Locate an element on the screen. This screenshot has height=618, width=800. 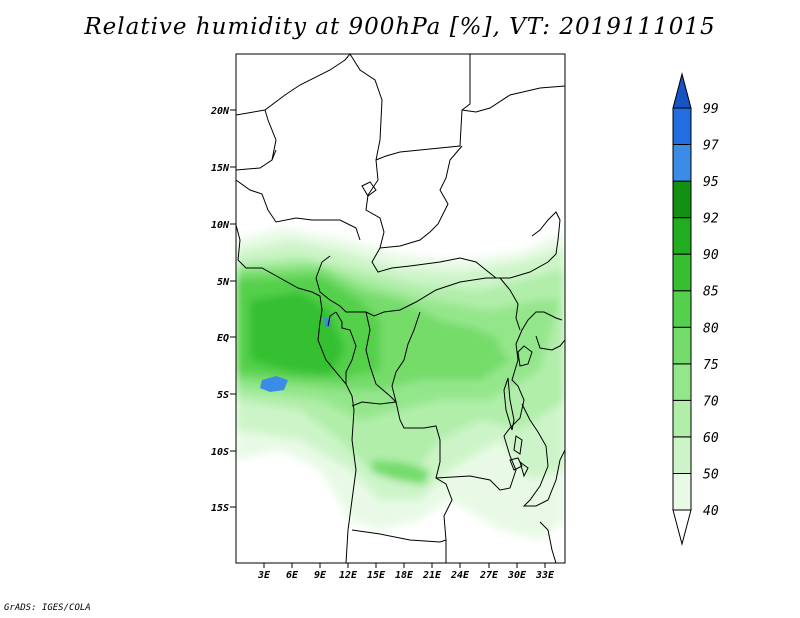
lon-label: 12E is located at coordinates (348, 575).